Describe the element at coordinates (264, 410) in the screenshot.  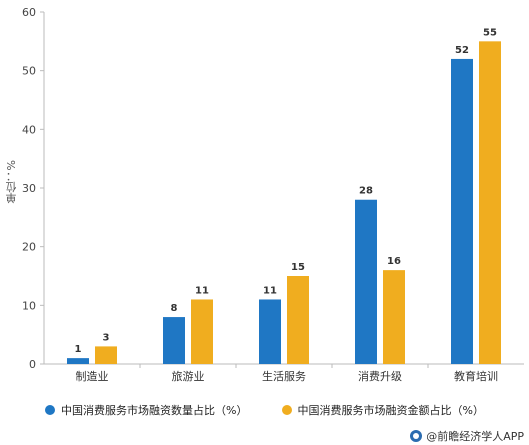
I see `legend: 中国消费服务市场融资数量占比（%） 中国消费服务市场融资金额占比（%）` at that location.